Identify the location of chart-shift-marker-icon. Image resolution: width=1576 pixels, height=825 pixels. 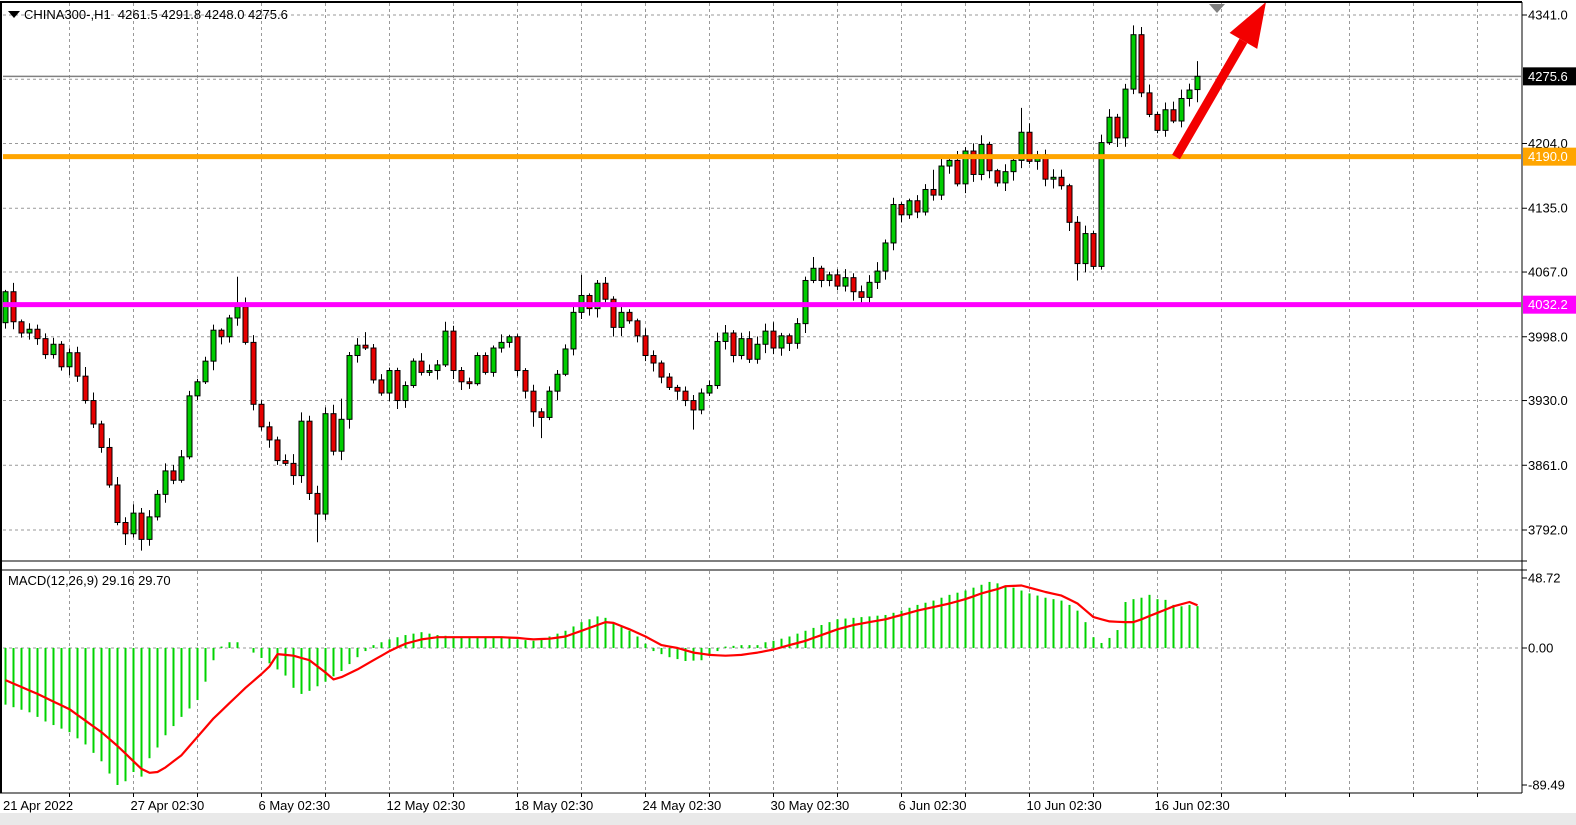
(1217, 8).